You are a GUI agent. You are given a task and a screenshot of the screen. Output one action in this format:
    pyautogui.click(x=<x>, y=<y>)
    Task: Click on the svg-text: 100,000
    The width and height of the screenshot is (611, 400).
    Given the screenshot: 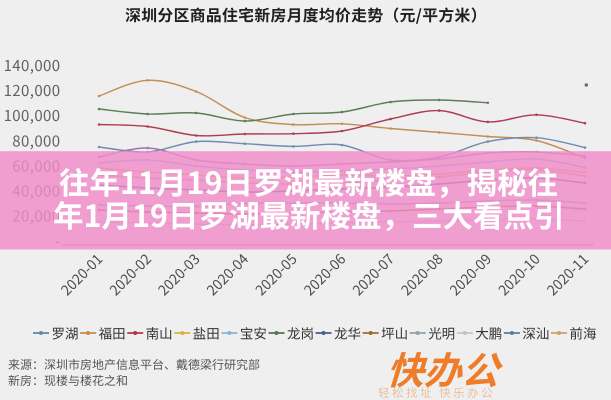 What is the action you would take?
    pyautogui.click(x=32, y=115)
    